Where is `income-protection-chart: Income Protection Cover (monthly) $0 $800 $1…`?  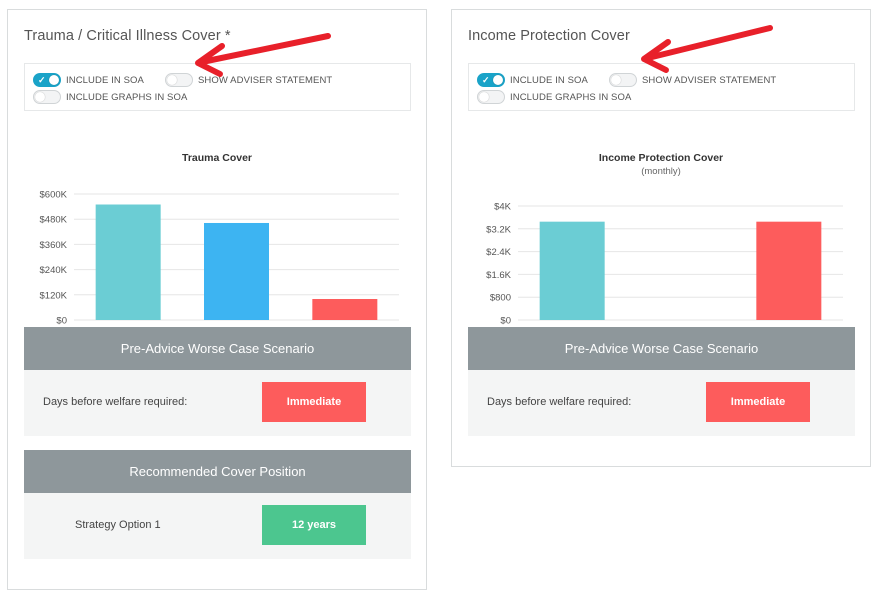 income-protection-chart: Income Protection Cover (monthly) $0 $800 $1… is located at coordinates (664, 239).